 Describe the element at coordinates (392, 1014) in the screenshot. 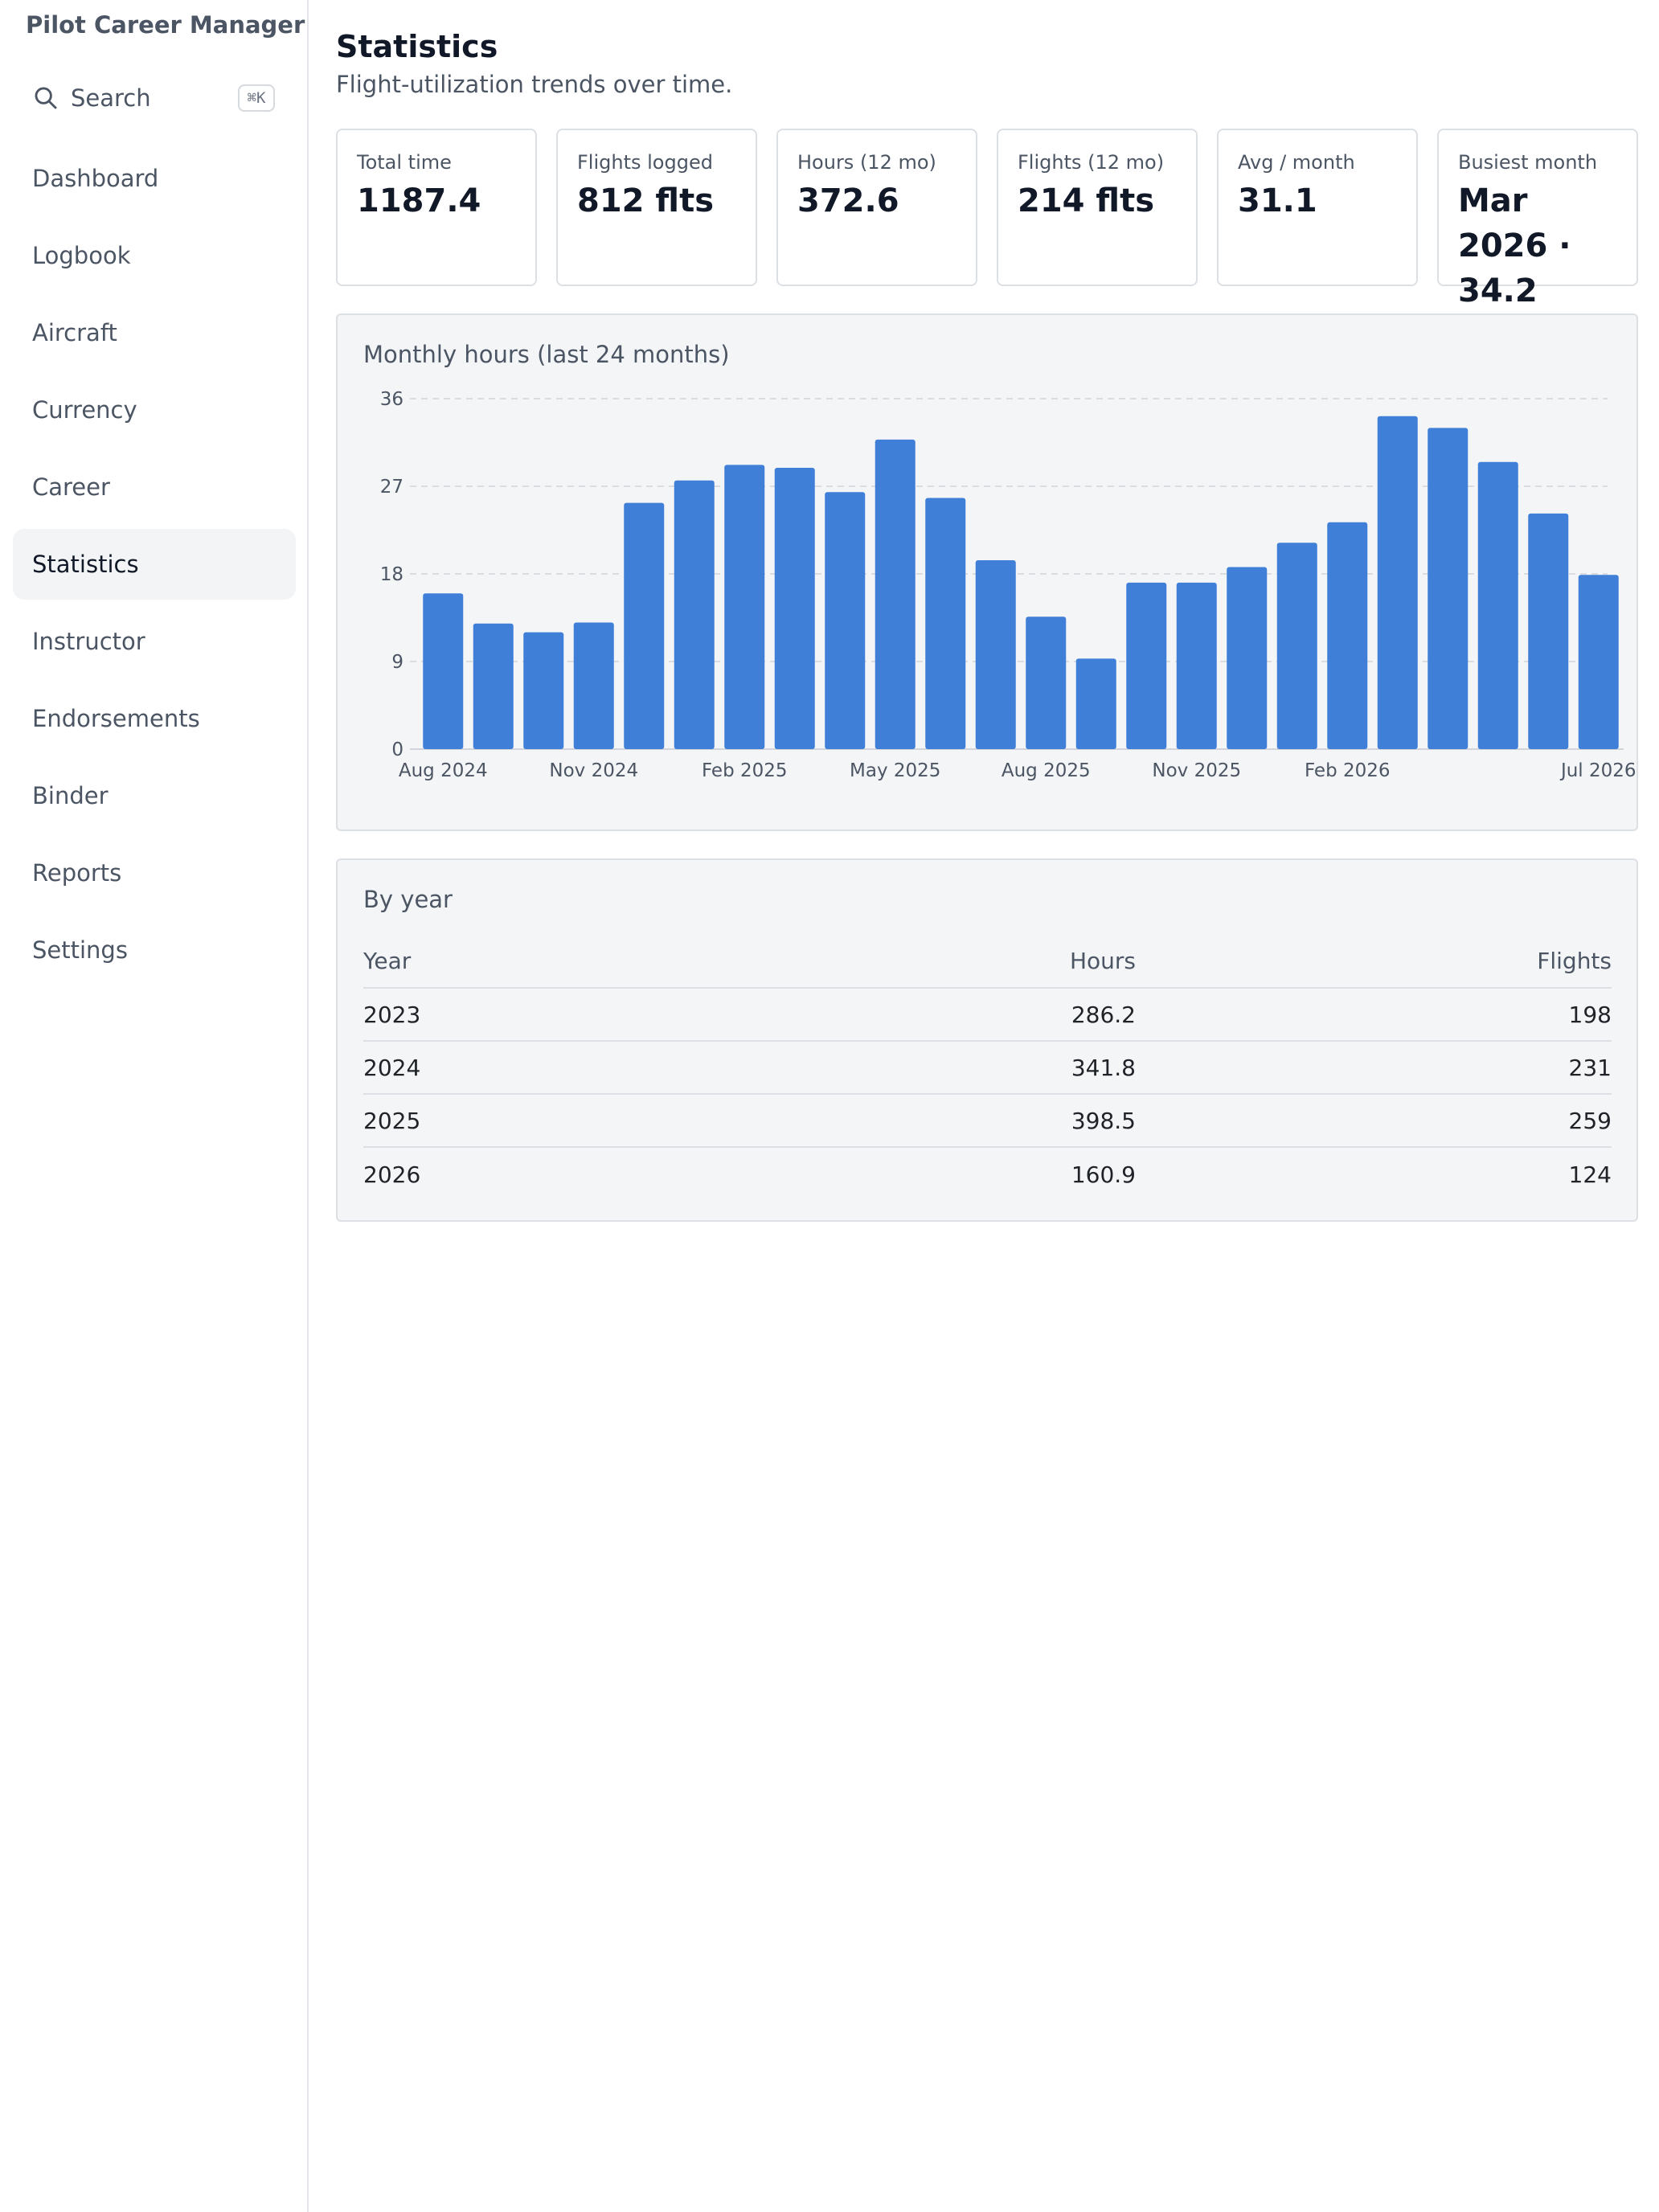

I see `cell-year: 2023` at that location.